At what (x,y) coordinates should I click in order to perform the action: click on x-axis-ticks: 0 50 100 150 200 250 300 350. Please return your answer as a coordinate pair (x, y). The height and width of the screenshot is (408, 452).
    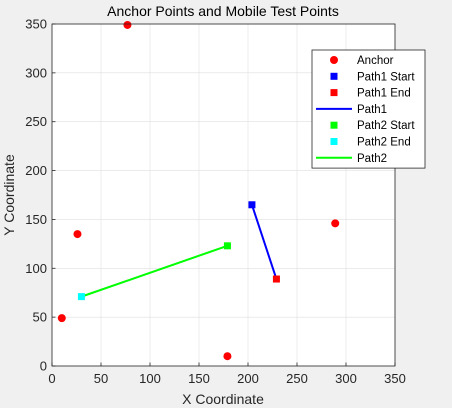
    Looking at the image, I should click on (227, 374).